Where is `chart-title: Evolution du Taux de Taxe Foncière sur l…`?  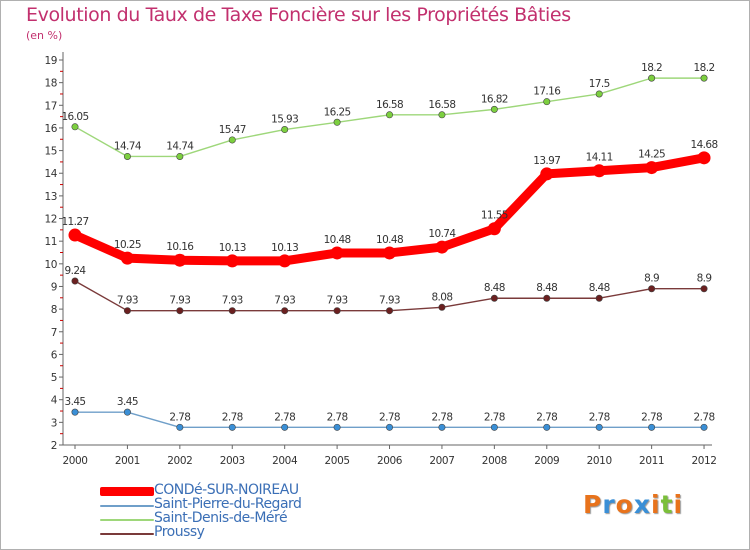
chart-title: Evolution du Taux de Taxe Foncière sur l… is located at coordinates (298, 15).